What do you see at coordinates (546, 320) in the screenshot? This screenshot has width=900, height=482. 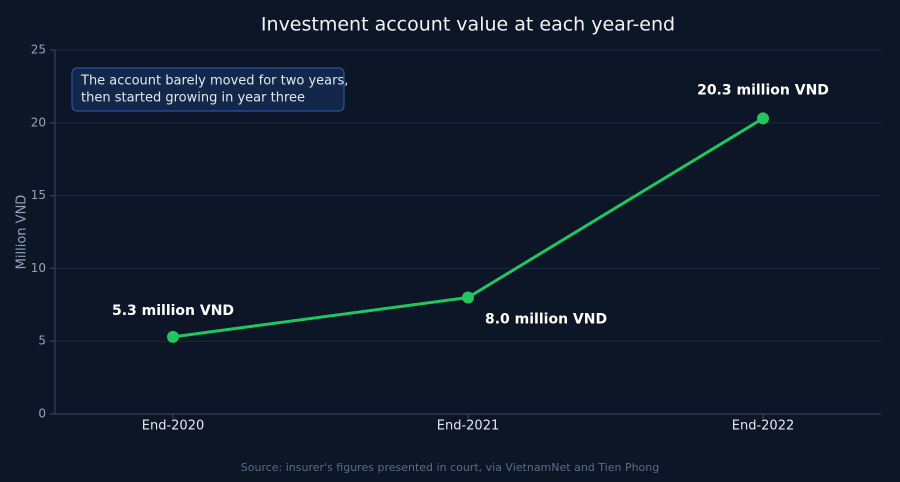 I see `data-label: 8.0 million VND` at bounding box center [546, 320].